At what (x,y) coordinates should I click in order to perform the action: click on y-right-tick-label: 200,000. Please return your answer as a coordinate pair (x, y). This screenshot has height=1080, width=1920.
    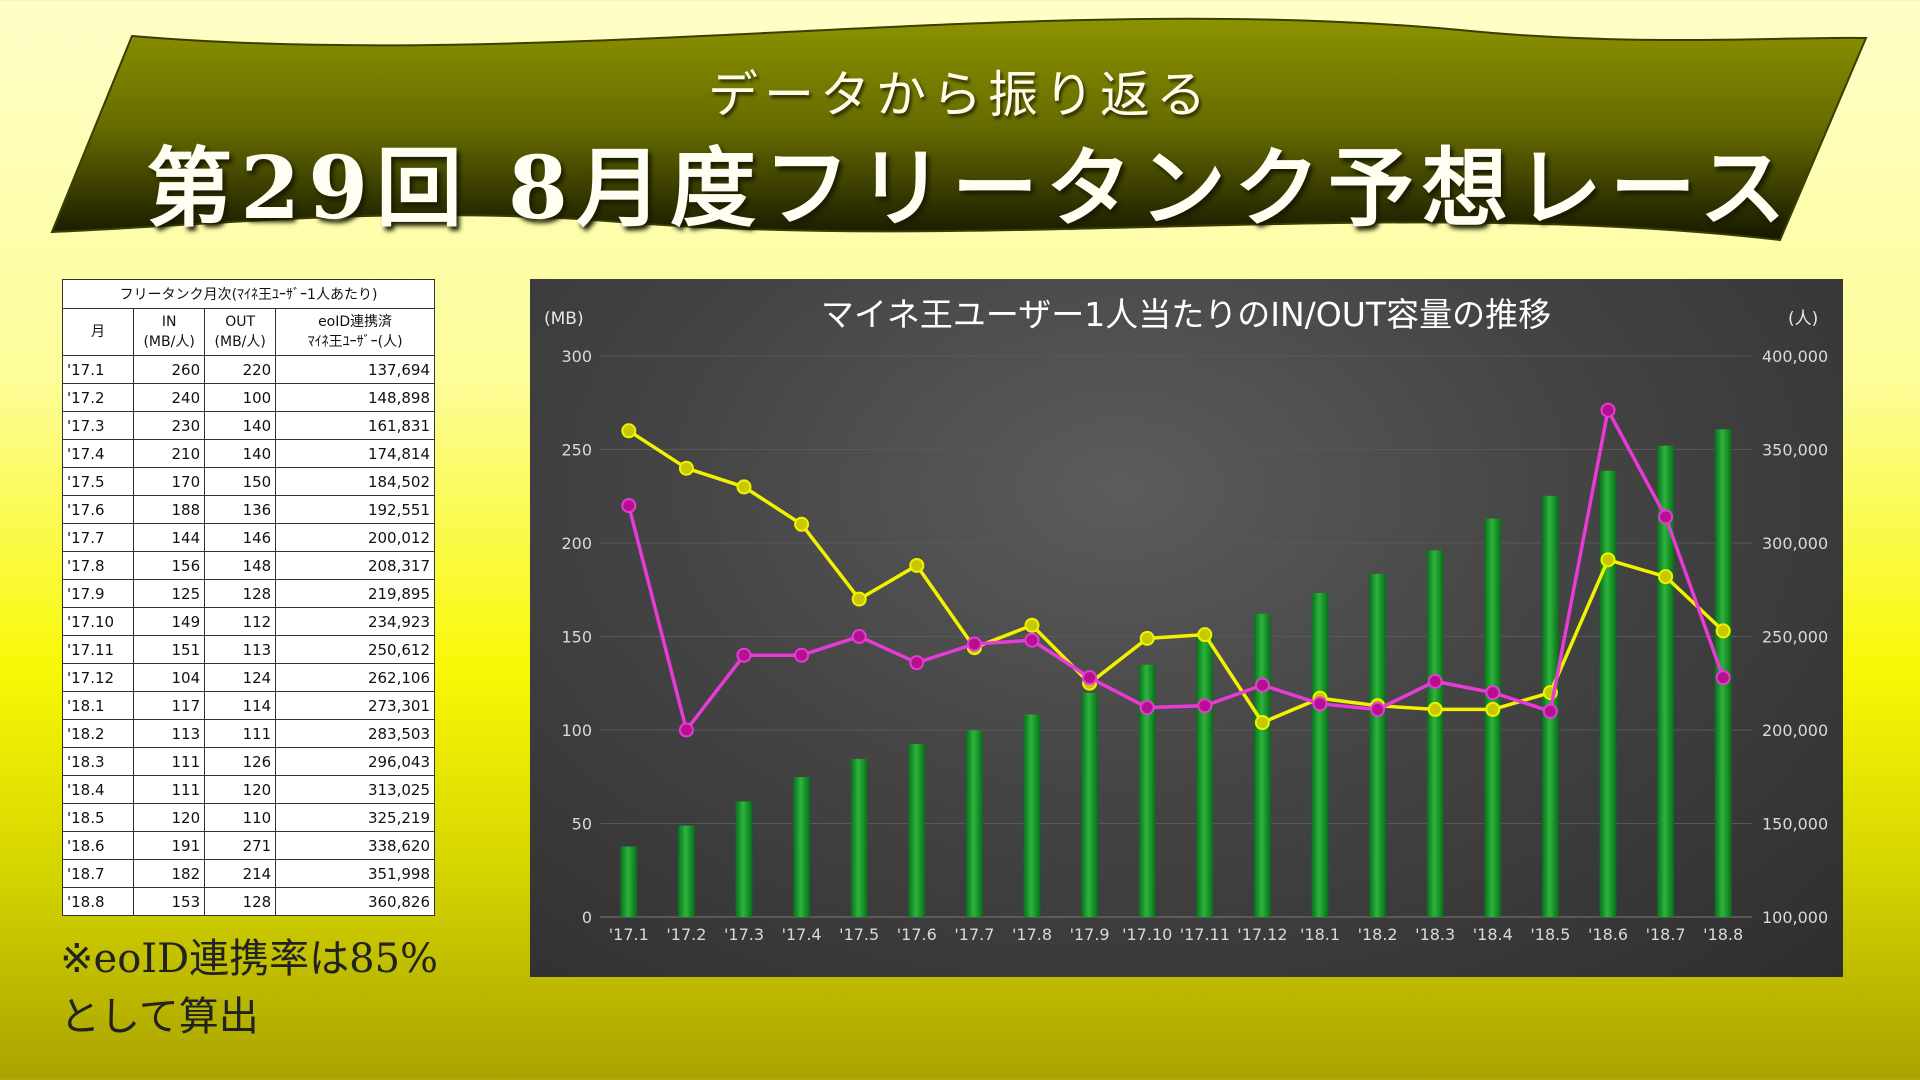
    Looking at the image, I should click on (1795, 730).